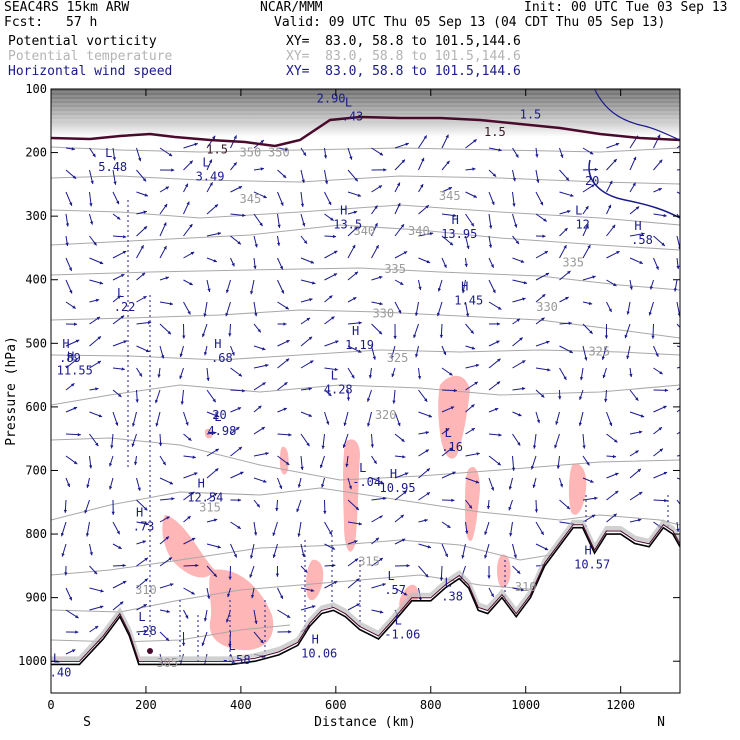 This screenshot has width=740, height=740. Describe the element at coordinates (452, 596) in the screenshot. I see `extremum-value: .38` at that location.